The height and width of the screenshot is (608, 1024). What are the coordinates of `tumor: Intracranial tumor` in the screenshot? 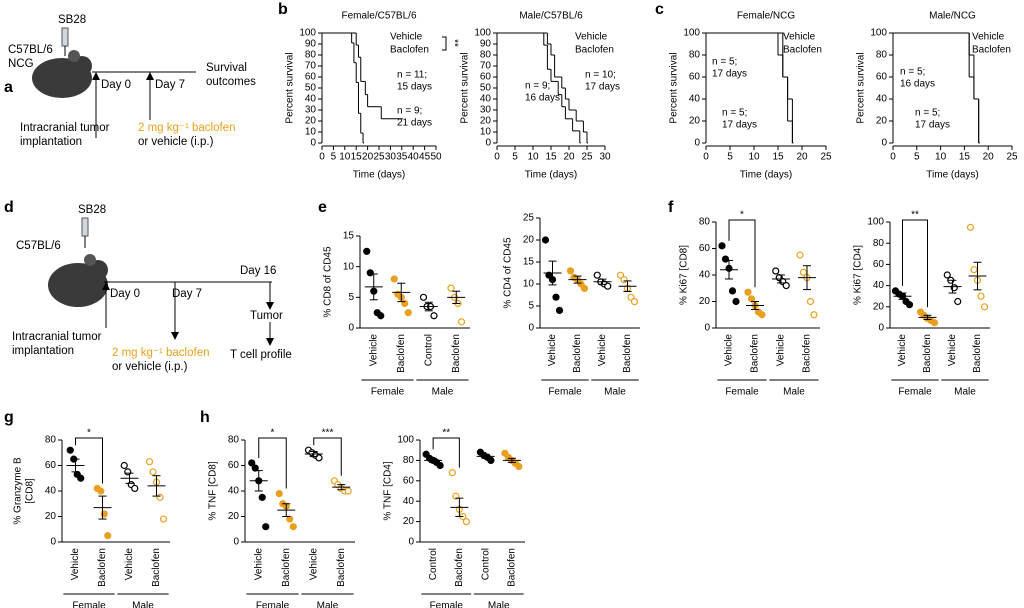 It's located at (57, 337).